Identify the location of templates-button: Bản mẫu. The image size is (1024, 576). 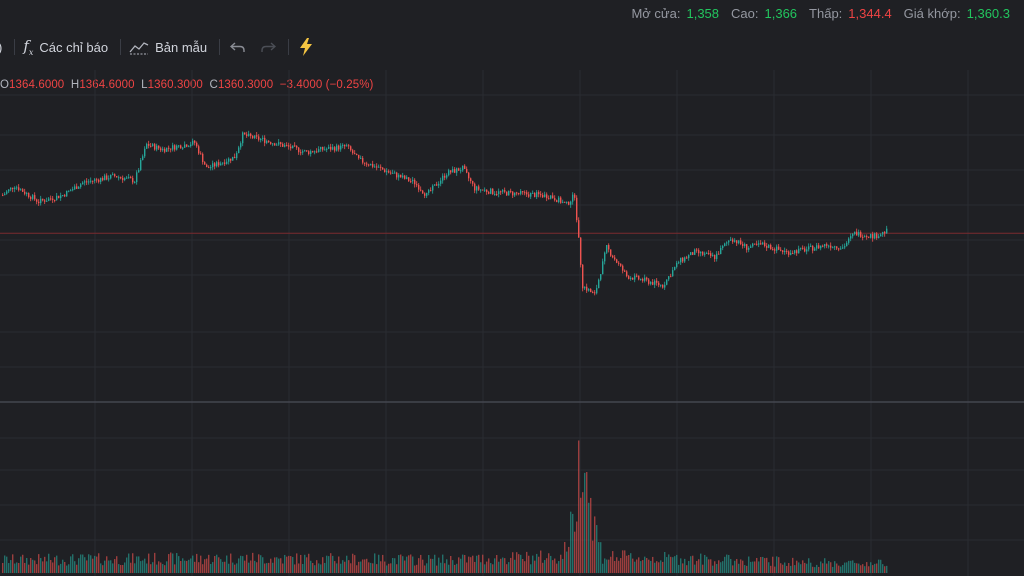
(168, 47).